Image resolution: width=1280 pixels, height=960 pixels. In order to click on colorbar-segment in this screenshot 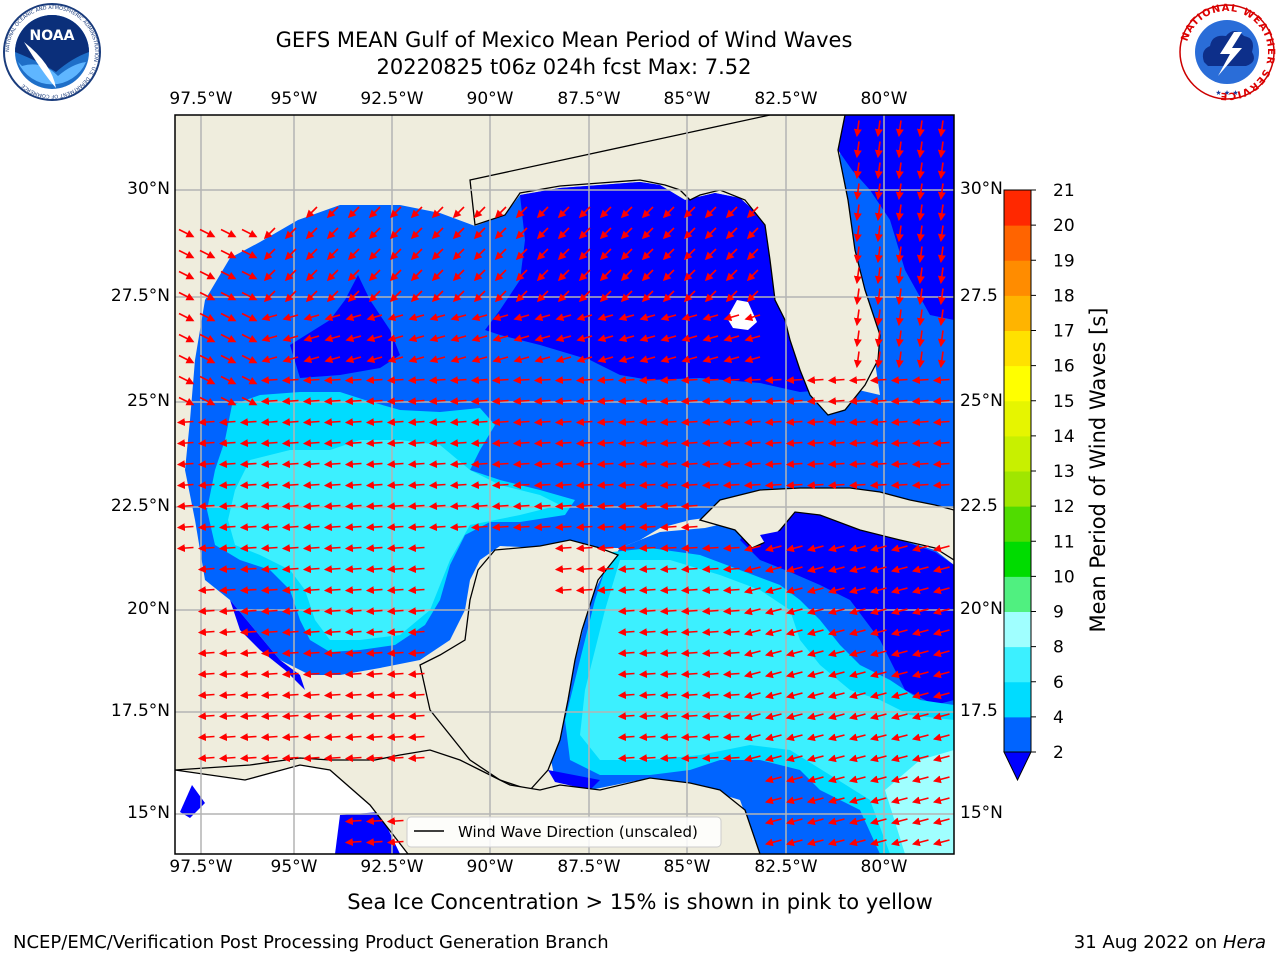, I will do `click(1017, 664)`.